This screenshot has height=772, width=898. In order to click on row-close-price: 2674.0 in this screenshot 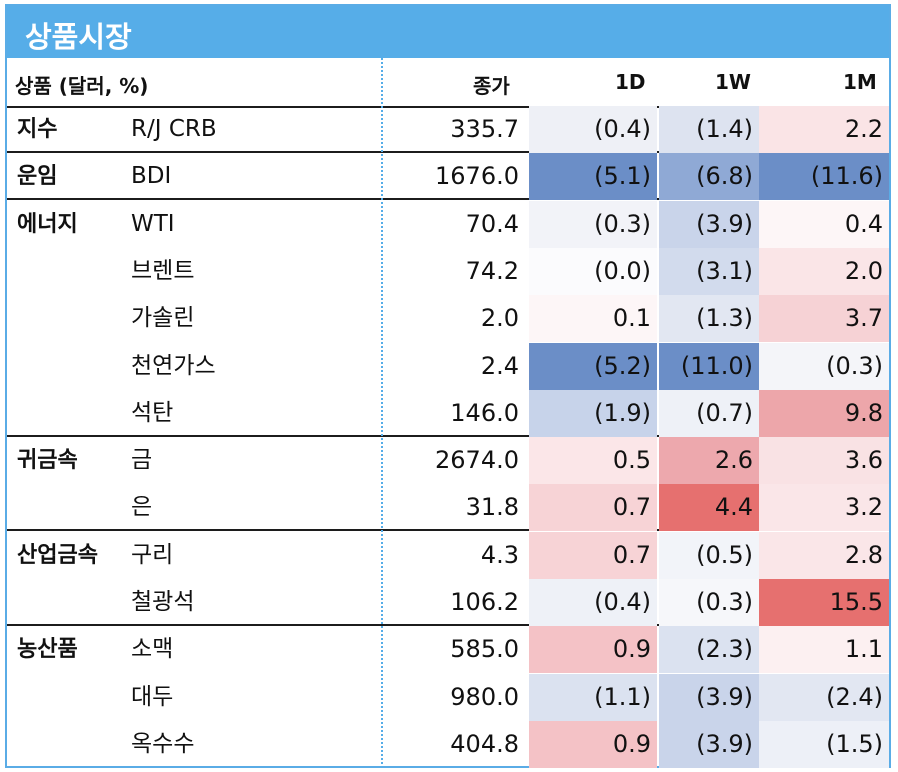, I will do `click(477, 460)`.